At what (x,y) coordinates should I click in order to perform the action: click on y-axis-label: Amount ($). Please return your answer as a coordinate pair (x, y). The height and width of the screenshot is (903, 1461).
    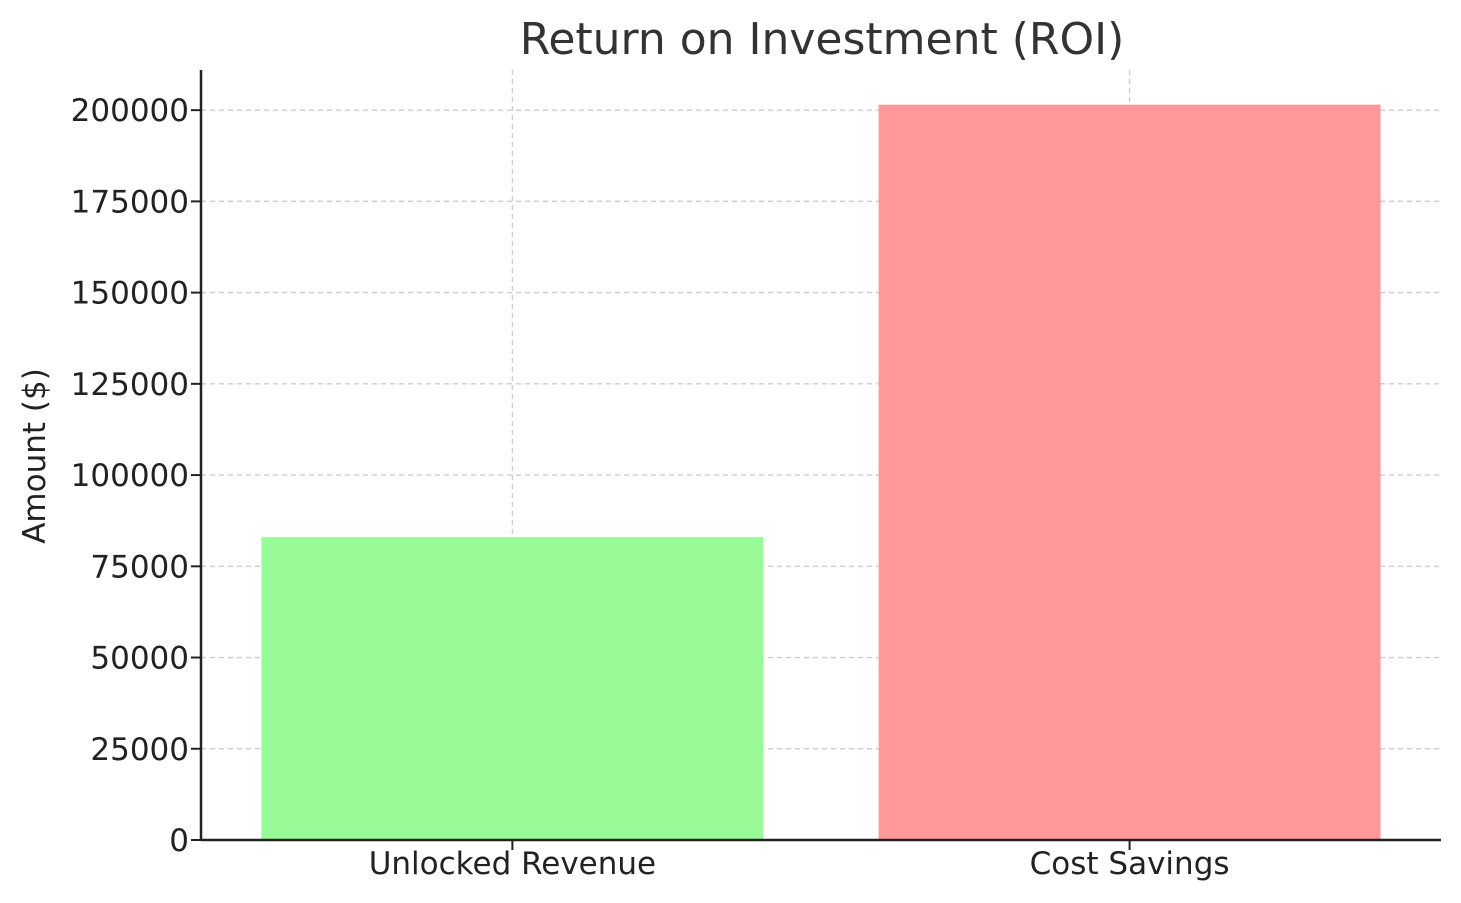
    Looking at the image, I should click on (35, 456).